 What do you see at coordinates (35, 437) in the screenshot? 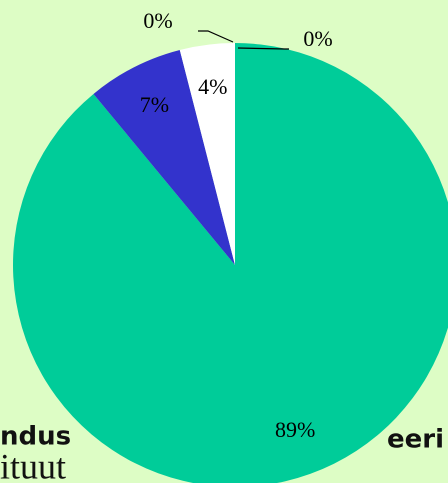
I see `background-text: ndus` at bounding box center [35, 437].